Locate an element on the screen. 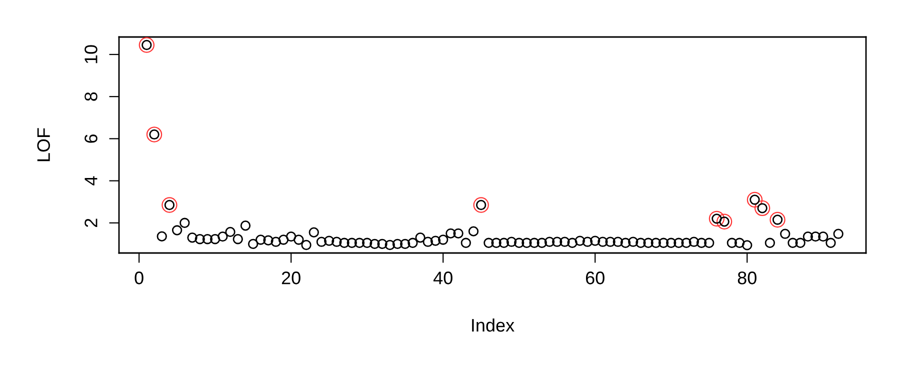  x-tick-label: 0 is located at coordinates (139, 278).